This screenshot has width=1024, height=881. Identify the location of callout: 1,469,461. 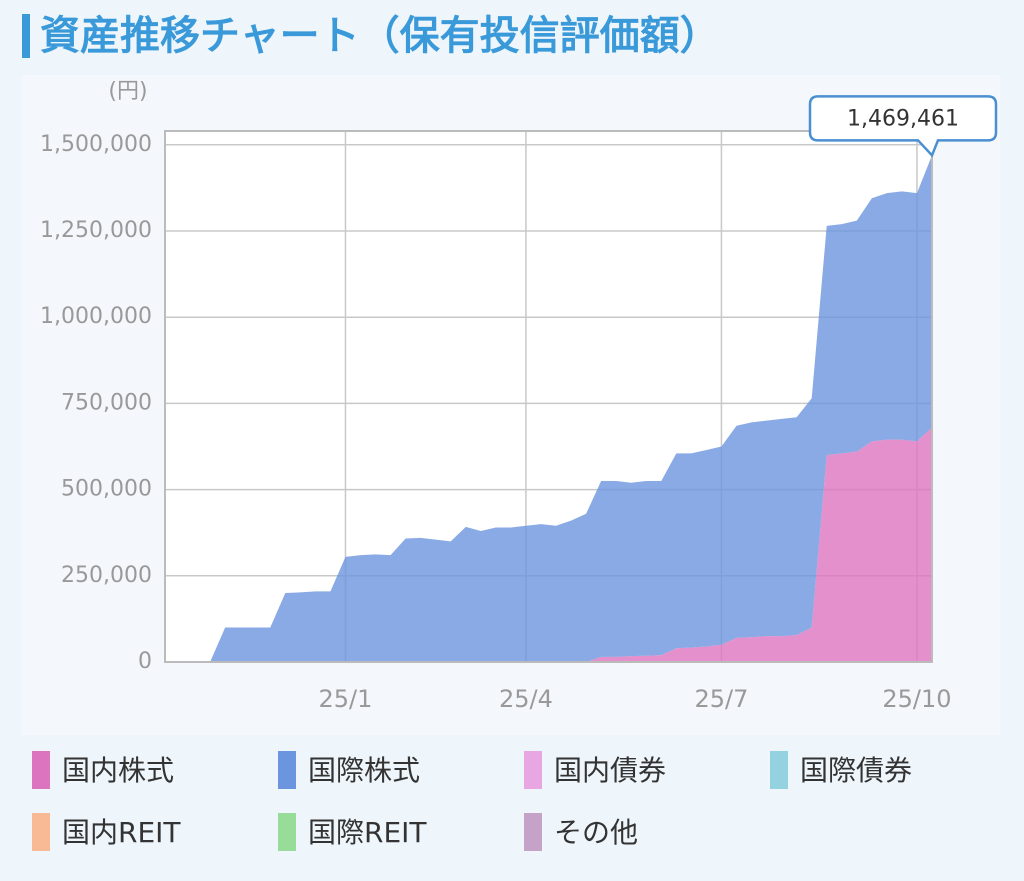
(903, 126).